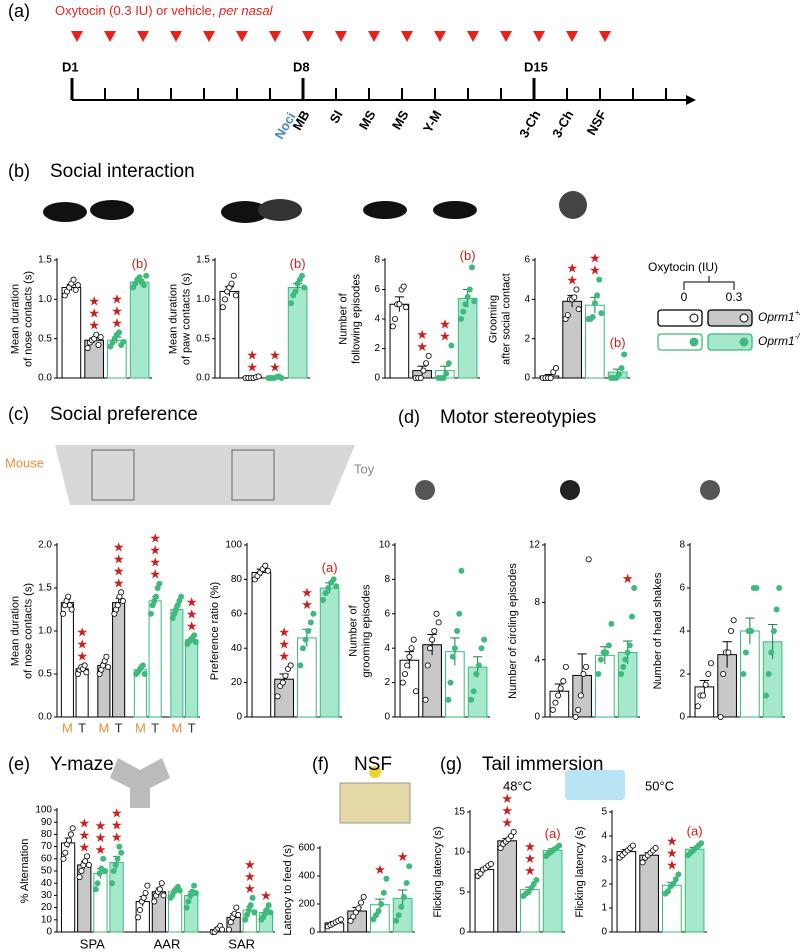 Image resolution: width=800 pixels, height=952 pixels. I want to click on y-tick-label: 6, so click(682, 588).